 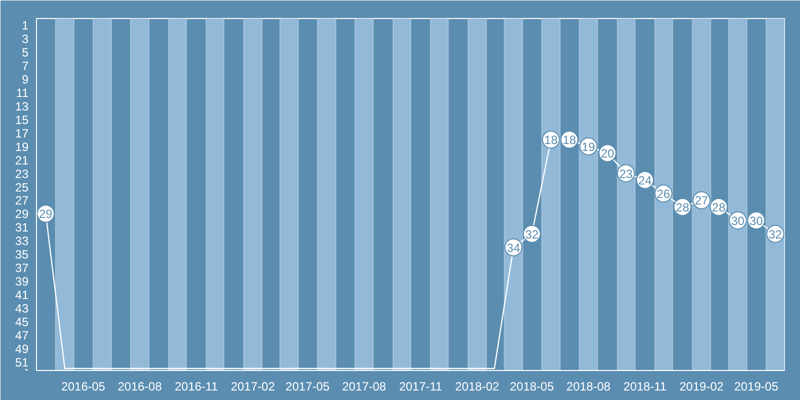 I want to click on y-tick-label: 15, so click(x=22, y=119).